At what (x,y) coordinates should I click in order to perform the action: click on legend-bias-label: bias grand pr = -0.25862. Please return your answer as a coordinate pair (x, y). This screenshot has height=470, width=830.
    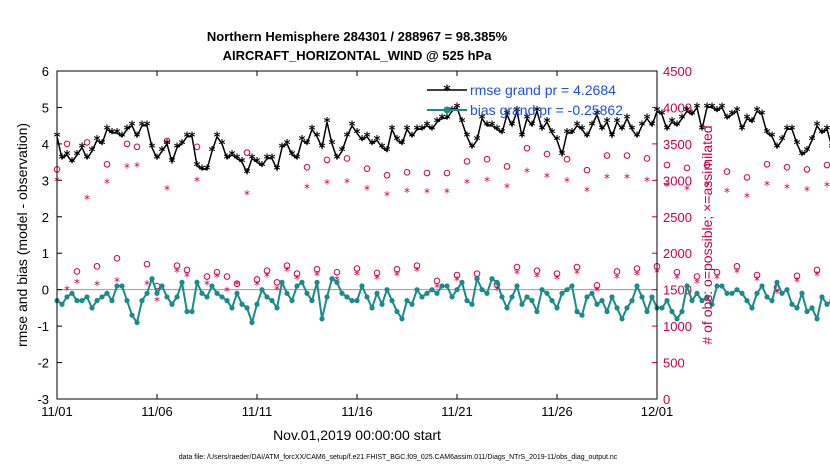
    Looking at the image, I should click on (546, 110).